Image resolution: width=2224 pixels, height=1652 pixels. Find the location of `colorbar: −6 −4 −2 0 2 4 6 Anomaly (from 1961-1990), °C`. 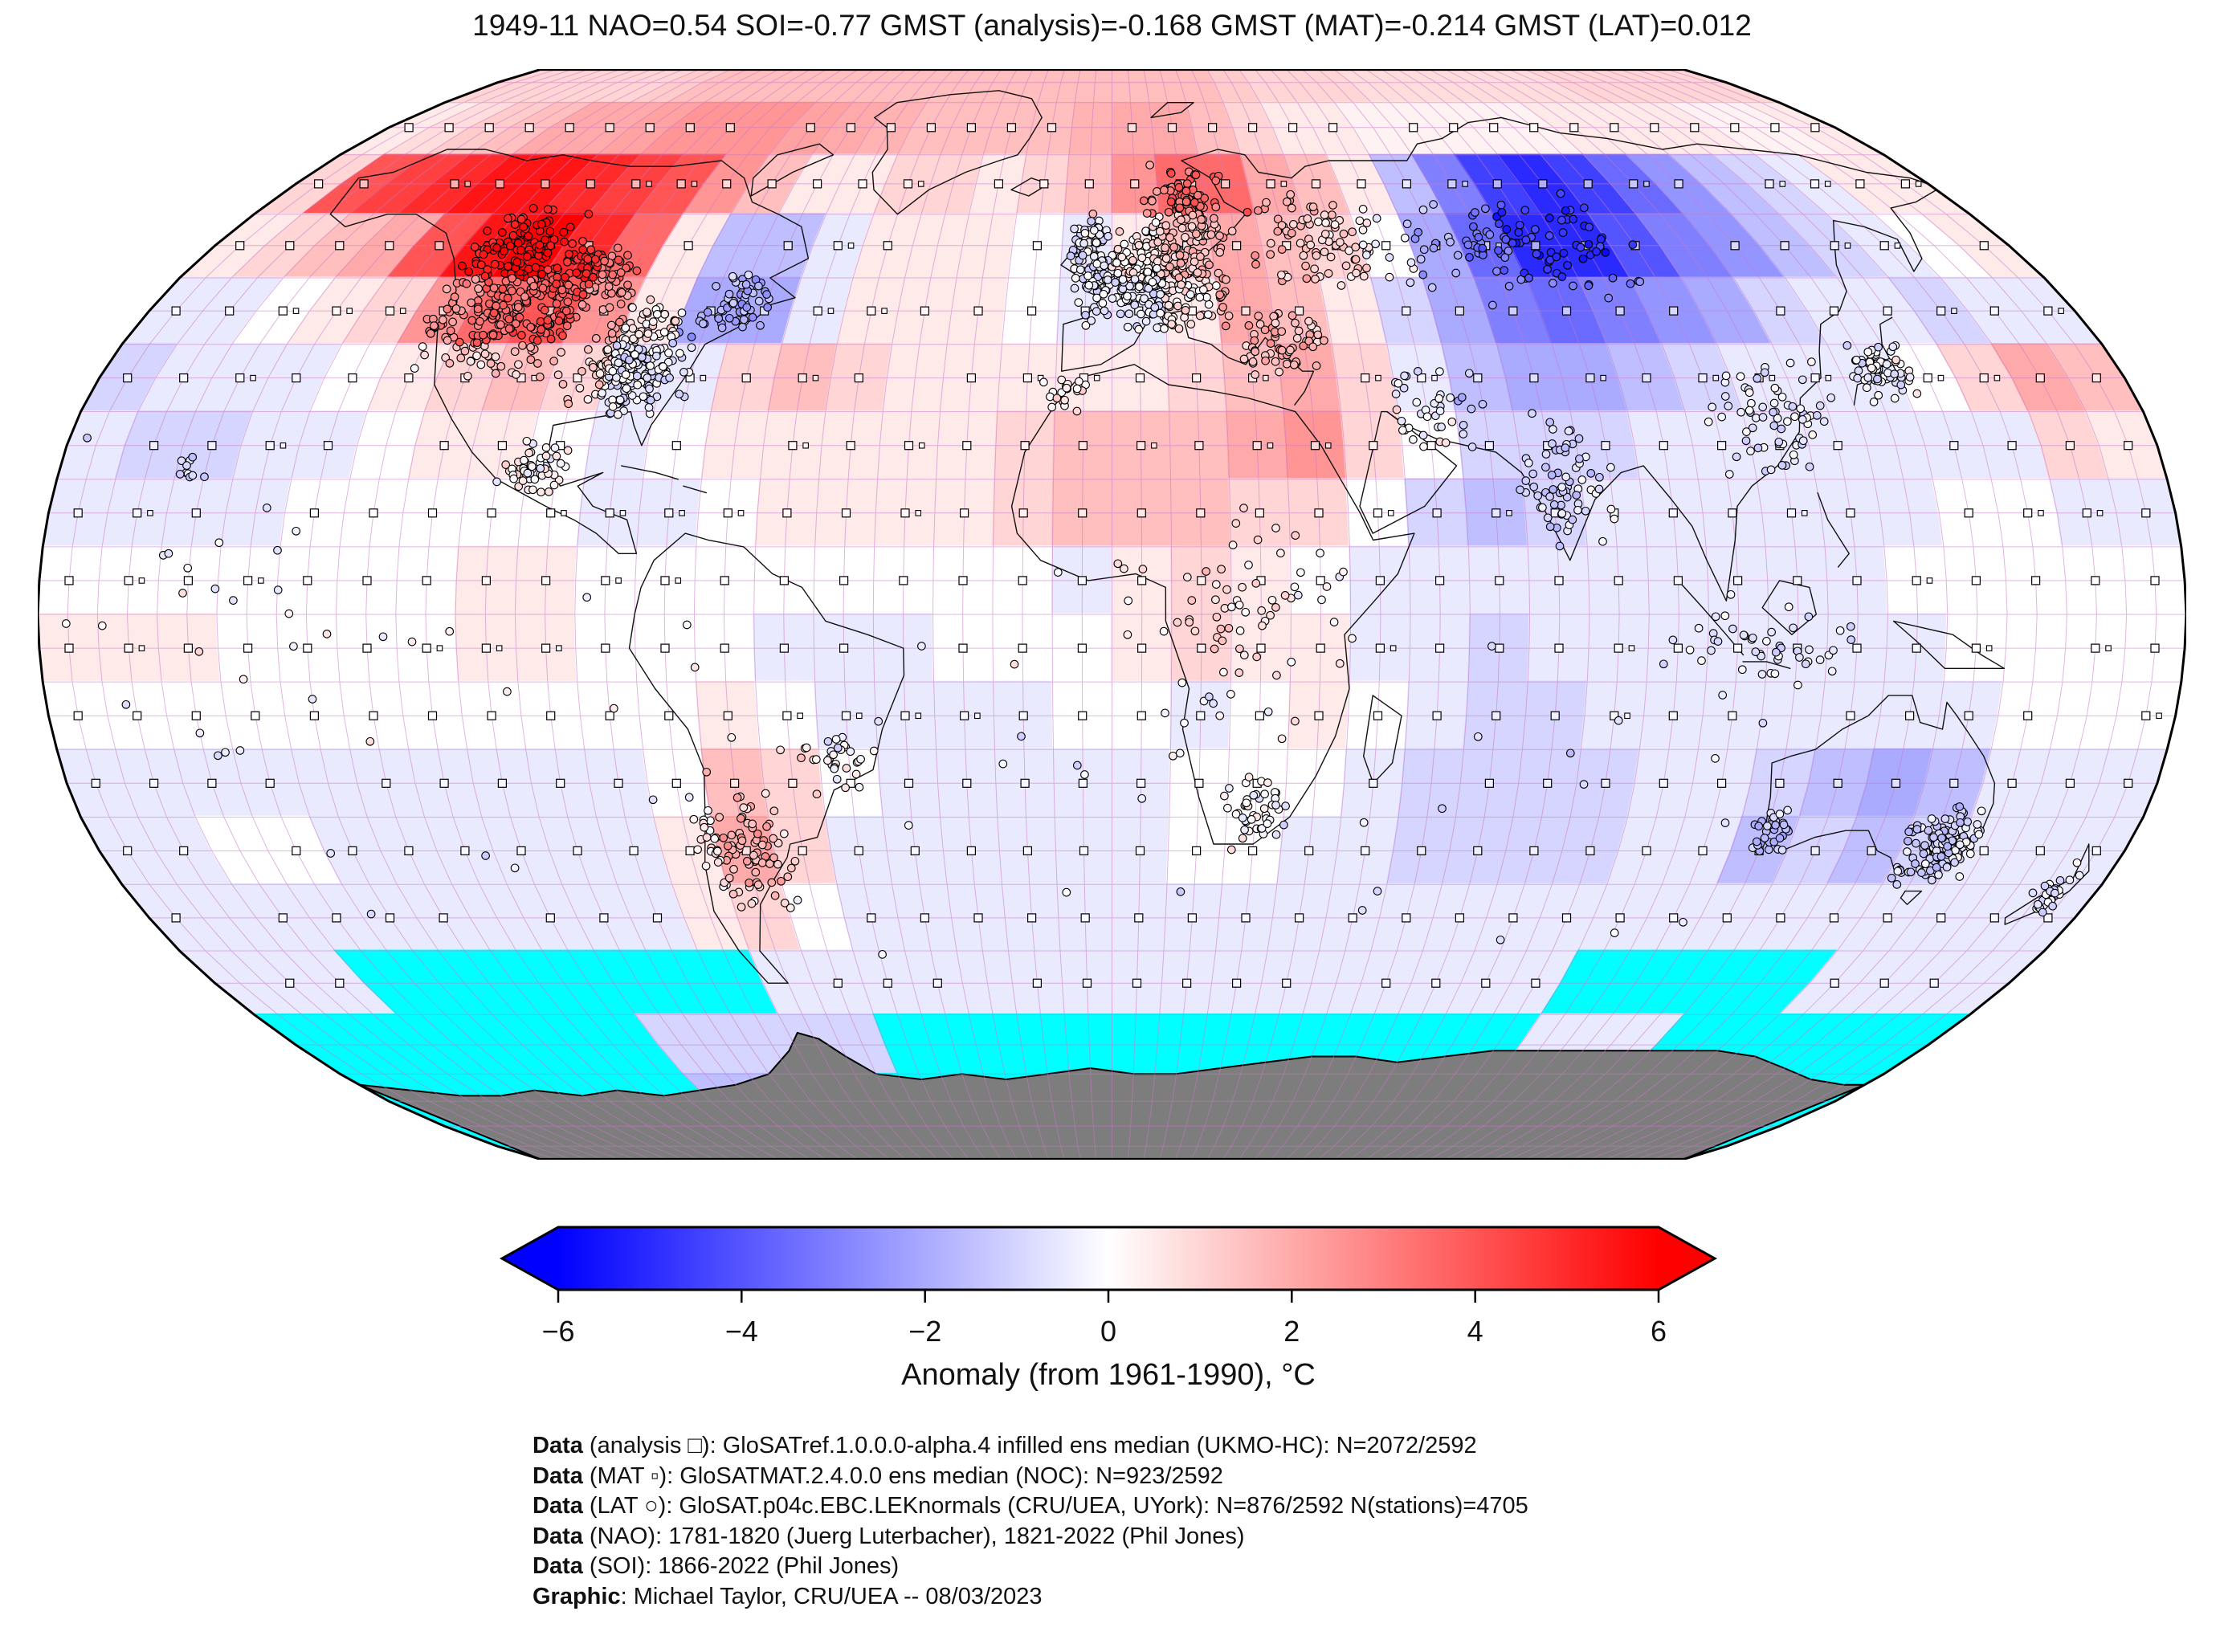

colorbar: −6 −4 −2 0 2 4 6 Anomaly (from 1961-1990), °C is located at coordinates (1108, 1309).